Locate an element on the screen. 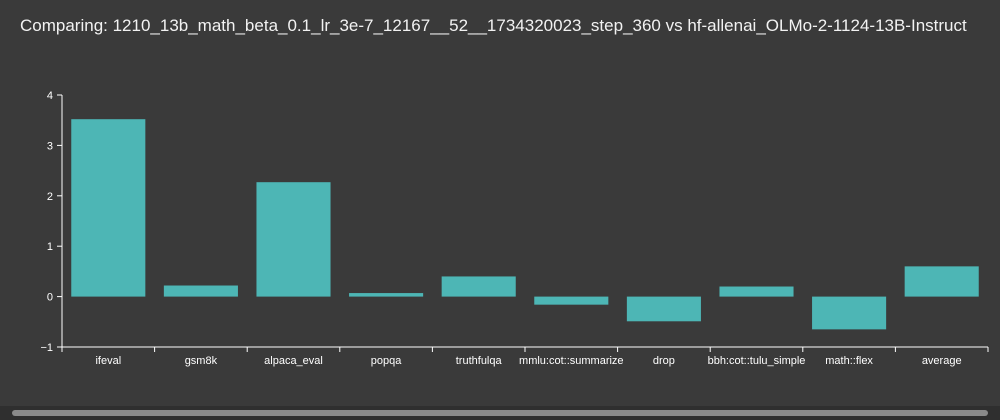  y-tick-label: 2 is located at coordinates (50, 197).